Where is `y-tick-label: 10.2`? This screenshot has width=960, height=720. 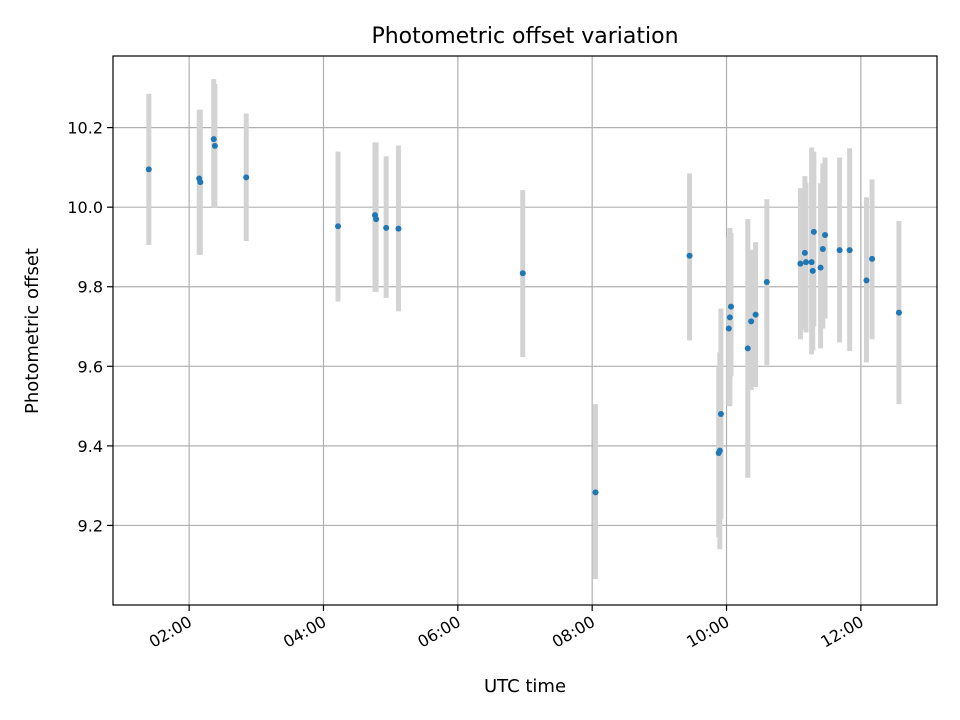 y-tick-label: 10.2 is located at coordinates (85, 128).